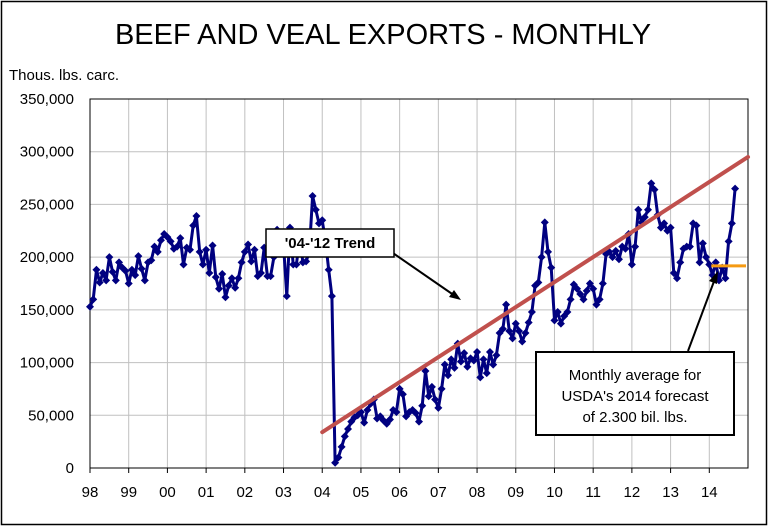 The height and width of the screenshot is (527, 768). What do you see at coordinates (455, 295) in the screenshot?
I see `trend-callout-arrowhead` at bounding box center [455, 295].